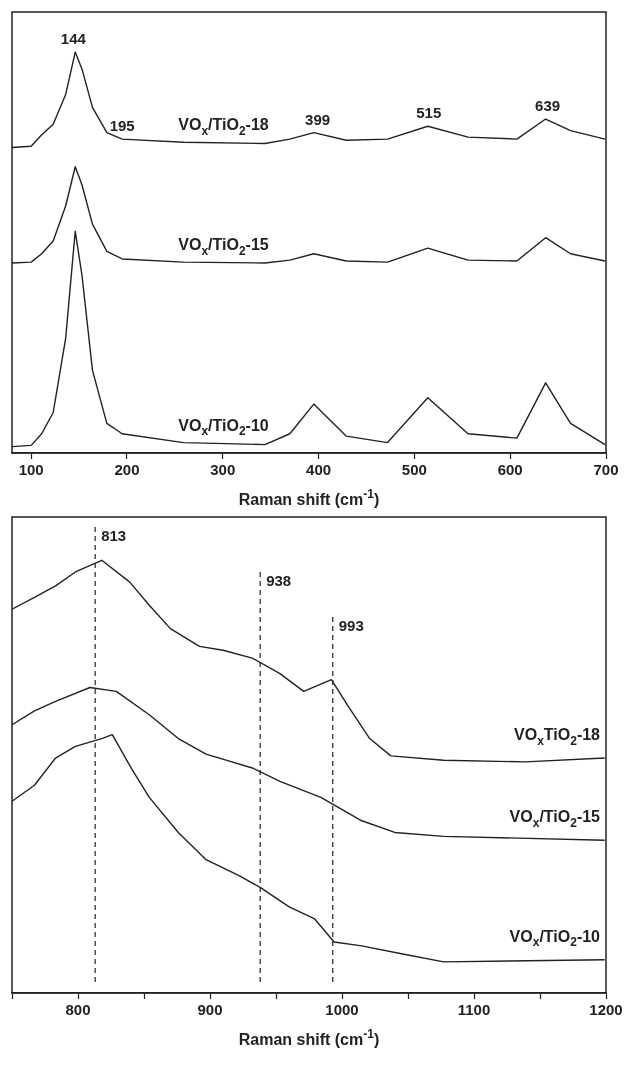  Describe the element at coordinates (414, 470) in the screenshot. I see `x-tick-label: 500` at that location.